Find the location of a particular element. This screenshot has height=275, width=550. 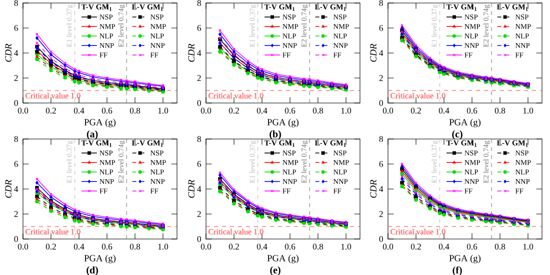

annotation: (c) is located at coordinates (457, 135).